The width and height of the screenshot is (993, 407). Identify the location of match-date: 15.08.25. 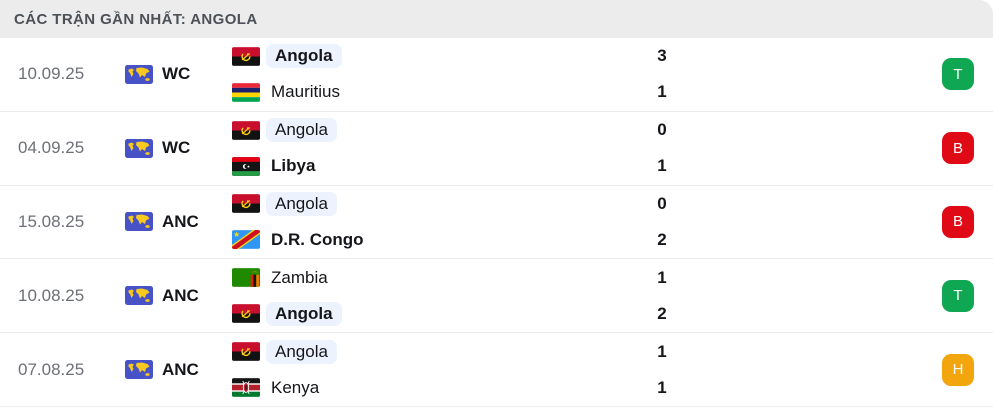
(51, 221).